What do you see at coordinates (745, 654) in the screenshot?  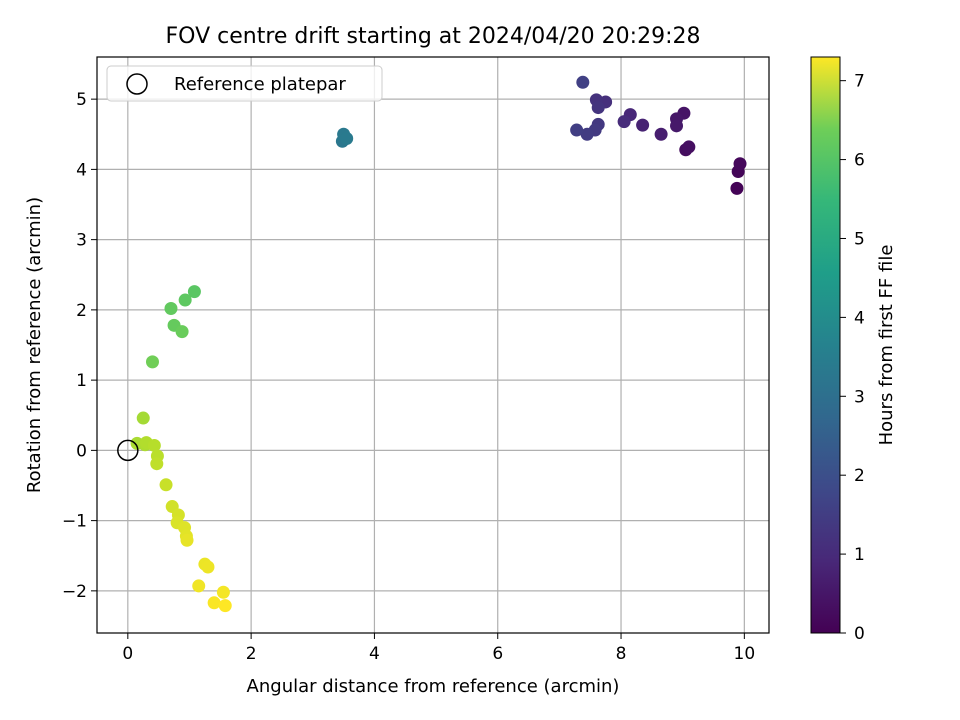 I see `x-tick-label: 10` at bounding box center [745, 654].